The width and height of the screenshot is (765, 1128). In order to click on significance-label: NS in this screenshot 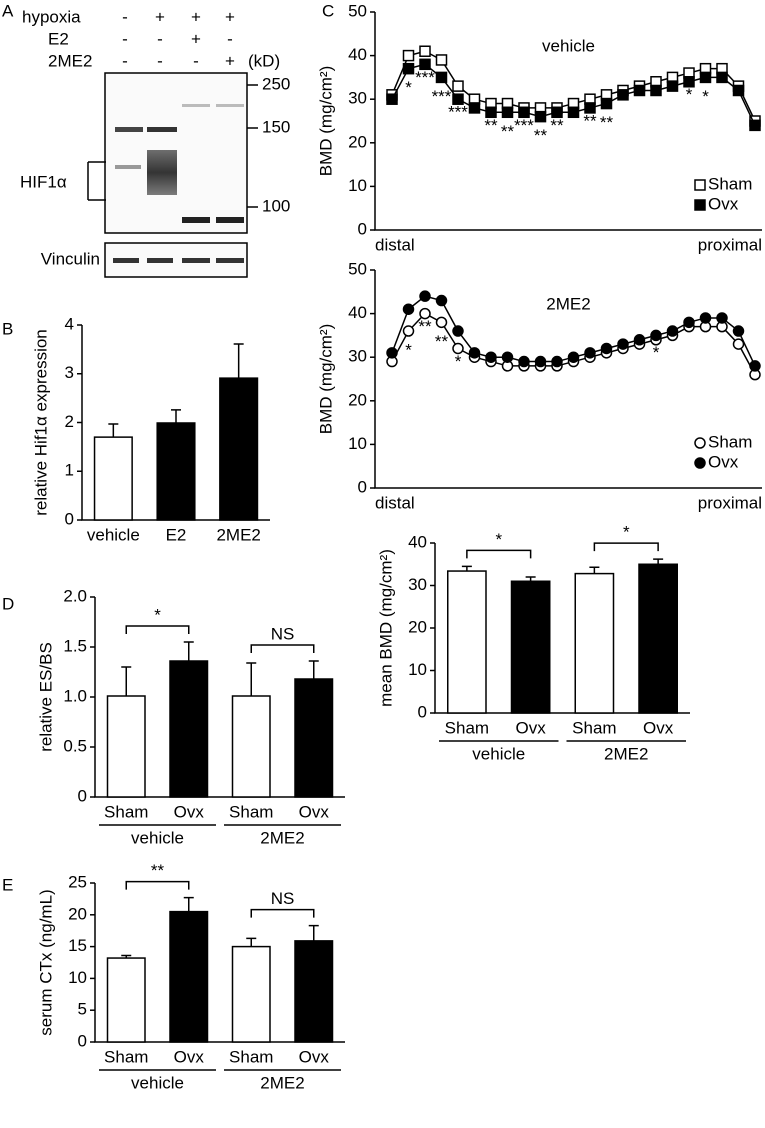, I will do `click(283, 633)`.